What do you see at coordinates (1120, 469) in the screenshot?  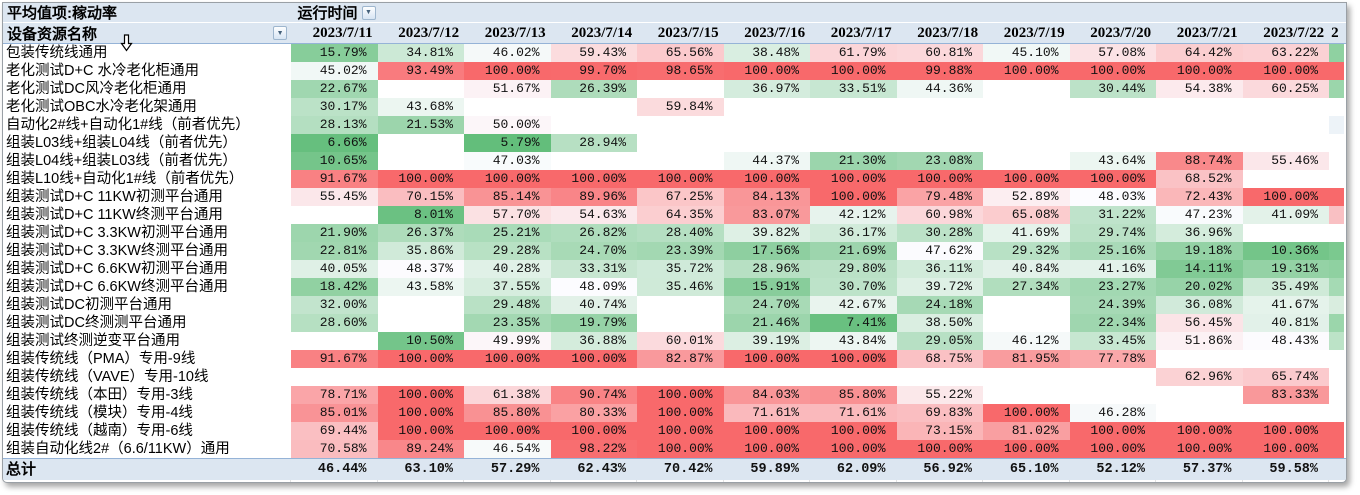 I see `grand-total-cell: 52.12%` at bounding box center [1120, 469].